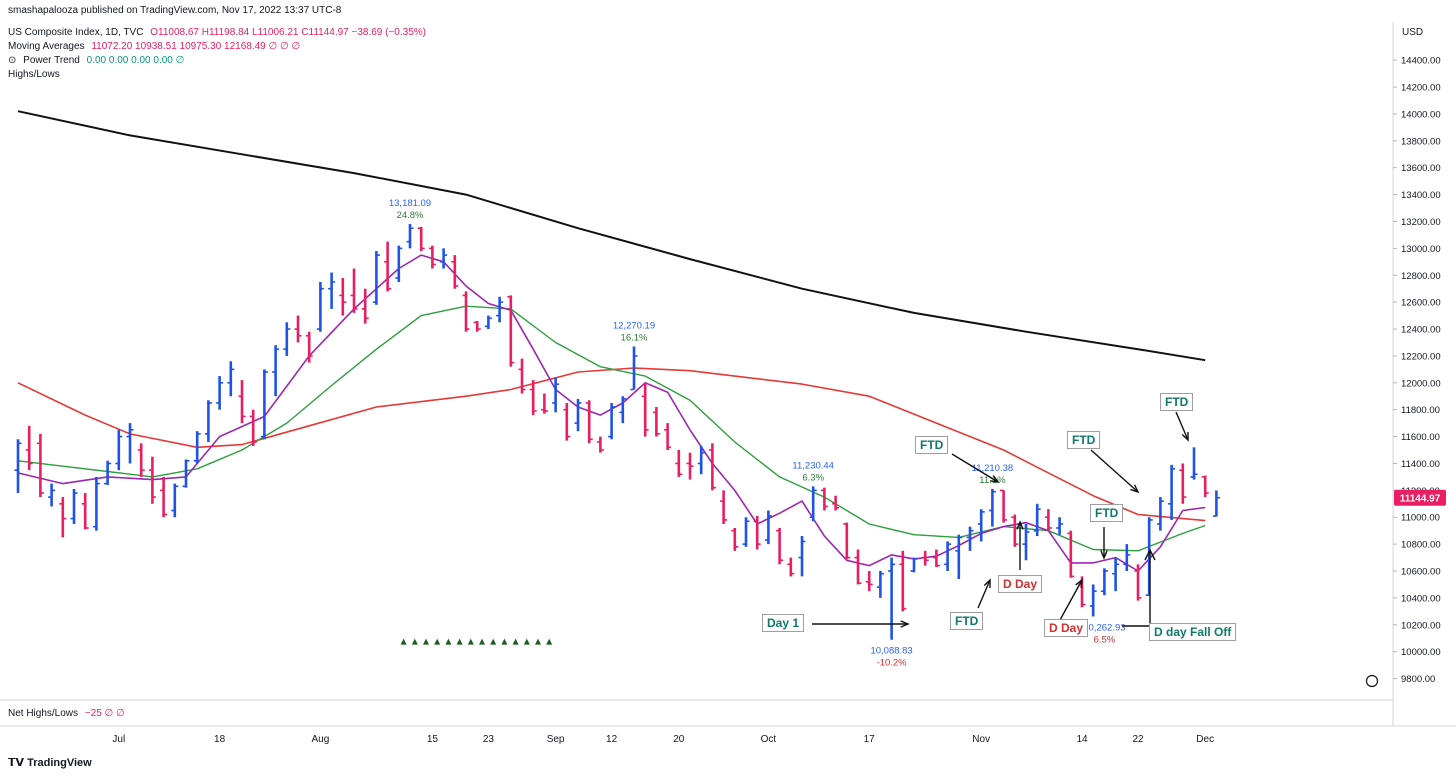 The image size is (1456, 777). Describe the element at coordinates (1420, 518) in the screenshot. I see `y-tick-label: 11000.00` at that location.